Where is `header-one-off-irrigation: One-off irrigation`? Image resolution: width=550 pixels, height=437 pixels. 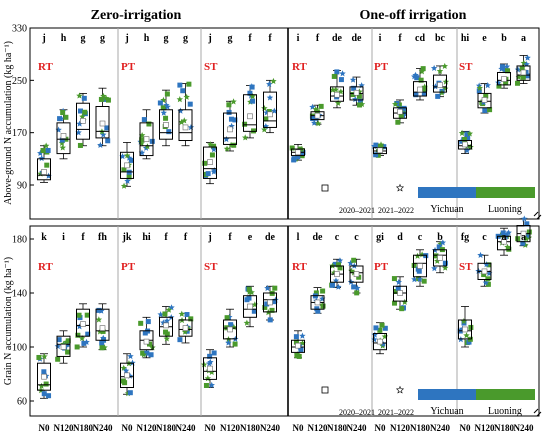 header-one-off-irrigation: One-off irrigation is located at coordinates (413, 15).